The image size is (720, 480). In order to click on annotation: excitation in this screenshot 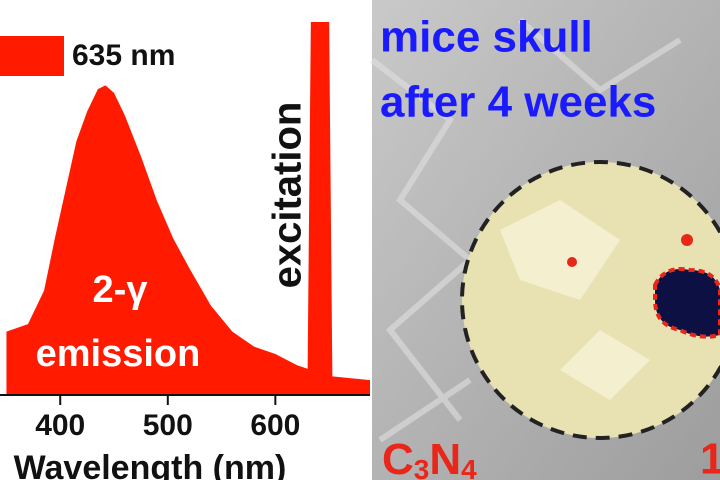, I will do `click(288, 195)`.